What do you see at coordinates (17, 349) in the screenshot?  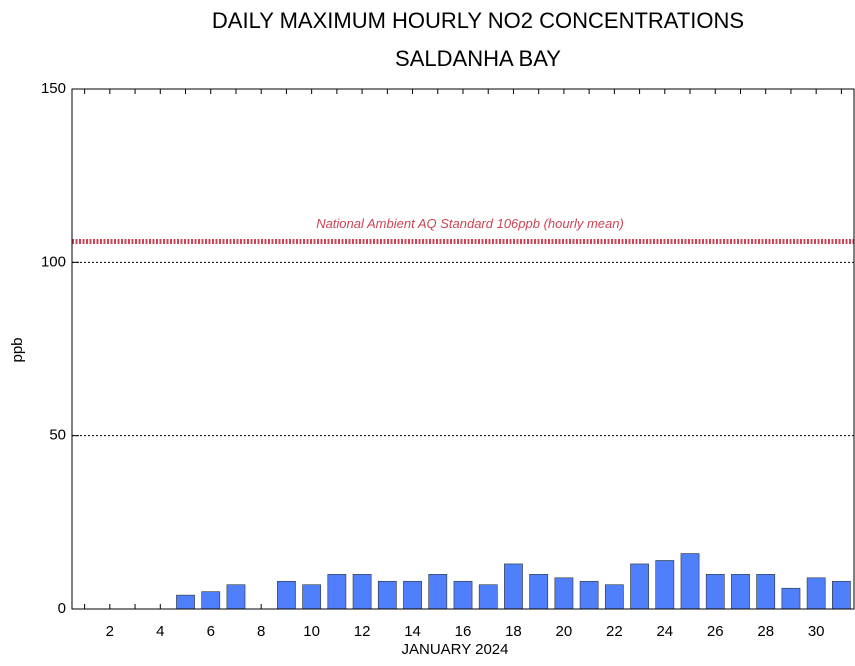 I see `y-axis-label: ppb` at bounding box center [17, 349].